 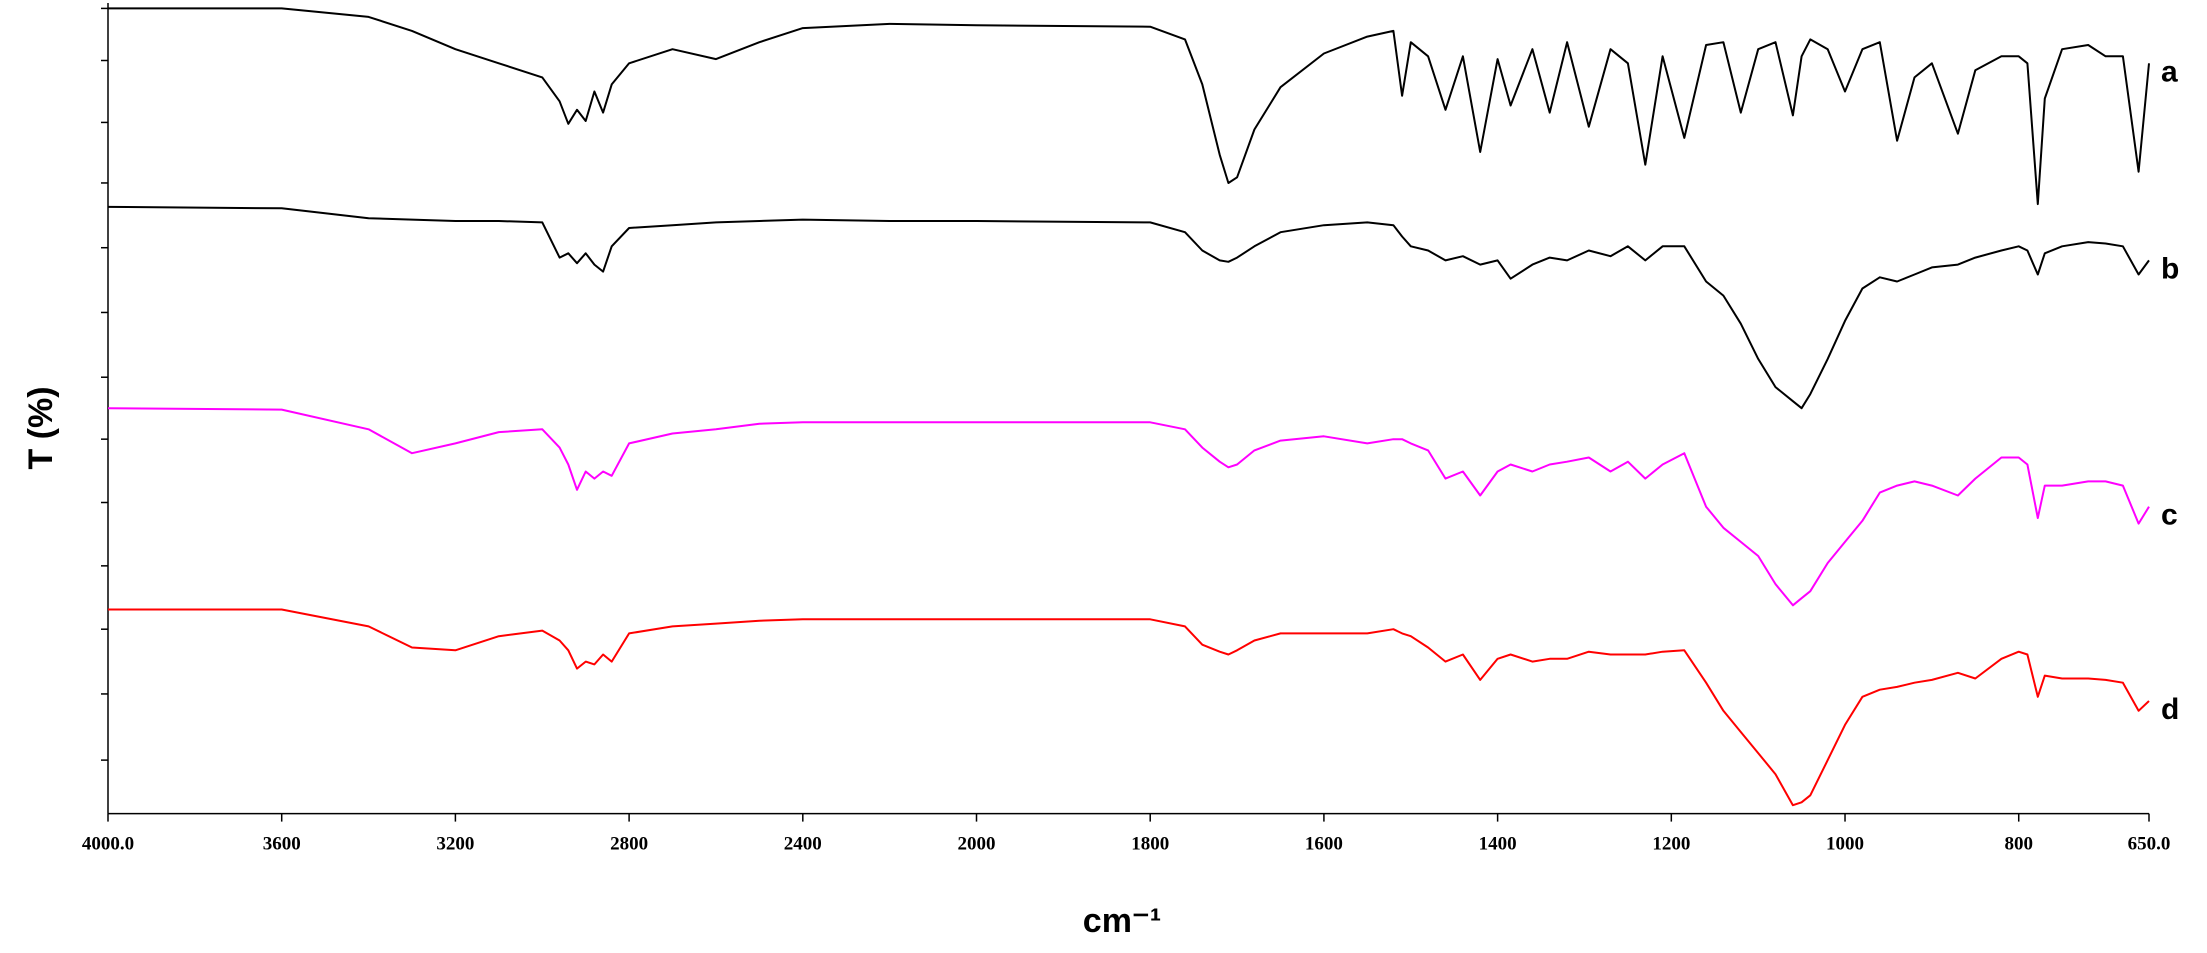 I want to click on series-label: c, so click(x=2169, y=515).